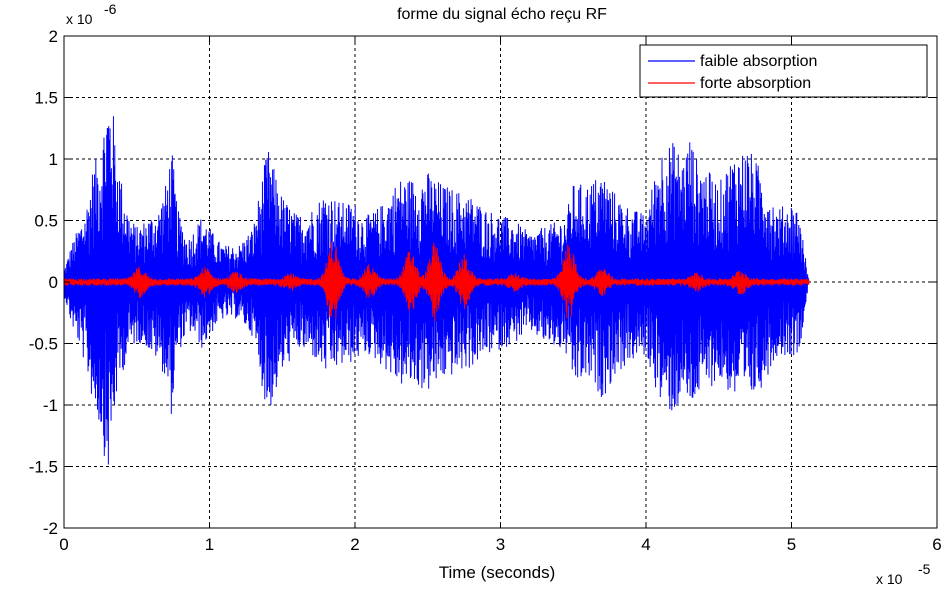 The width and height of the screenshot is (946, 591). What do you see at coordinates (50, 528) in the screenshot?
I see `y-tick-label: -2` at bounding box center [50, 528].